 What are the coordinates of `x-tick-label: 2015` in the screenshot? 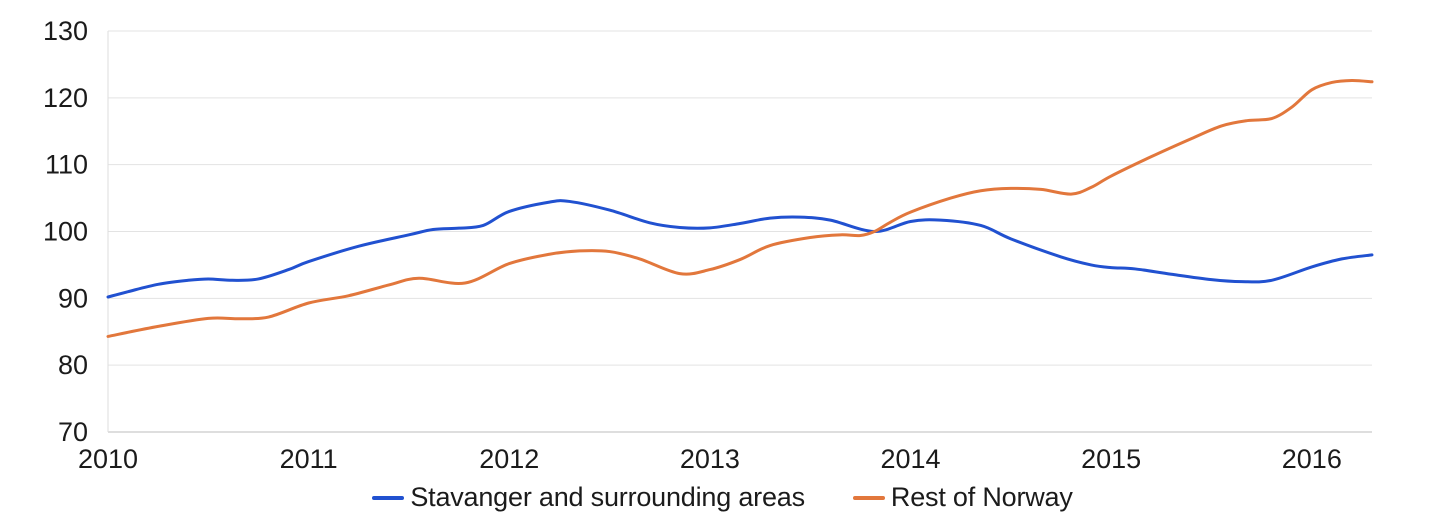 It's located at (1111, 459).